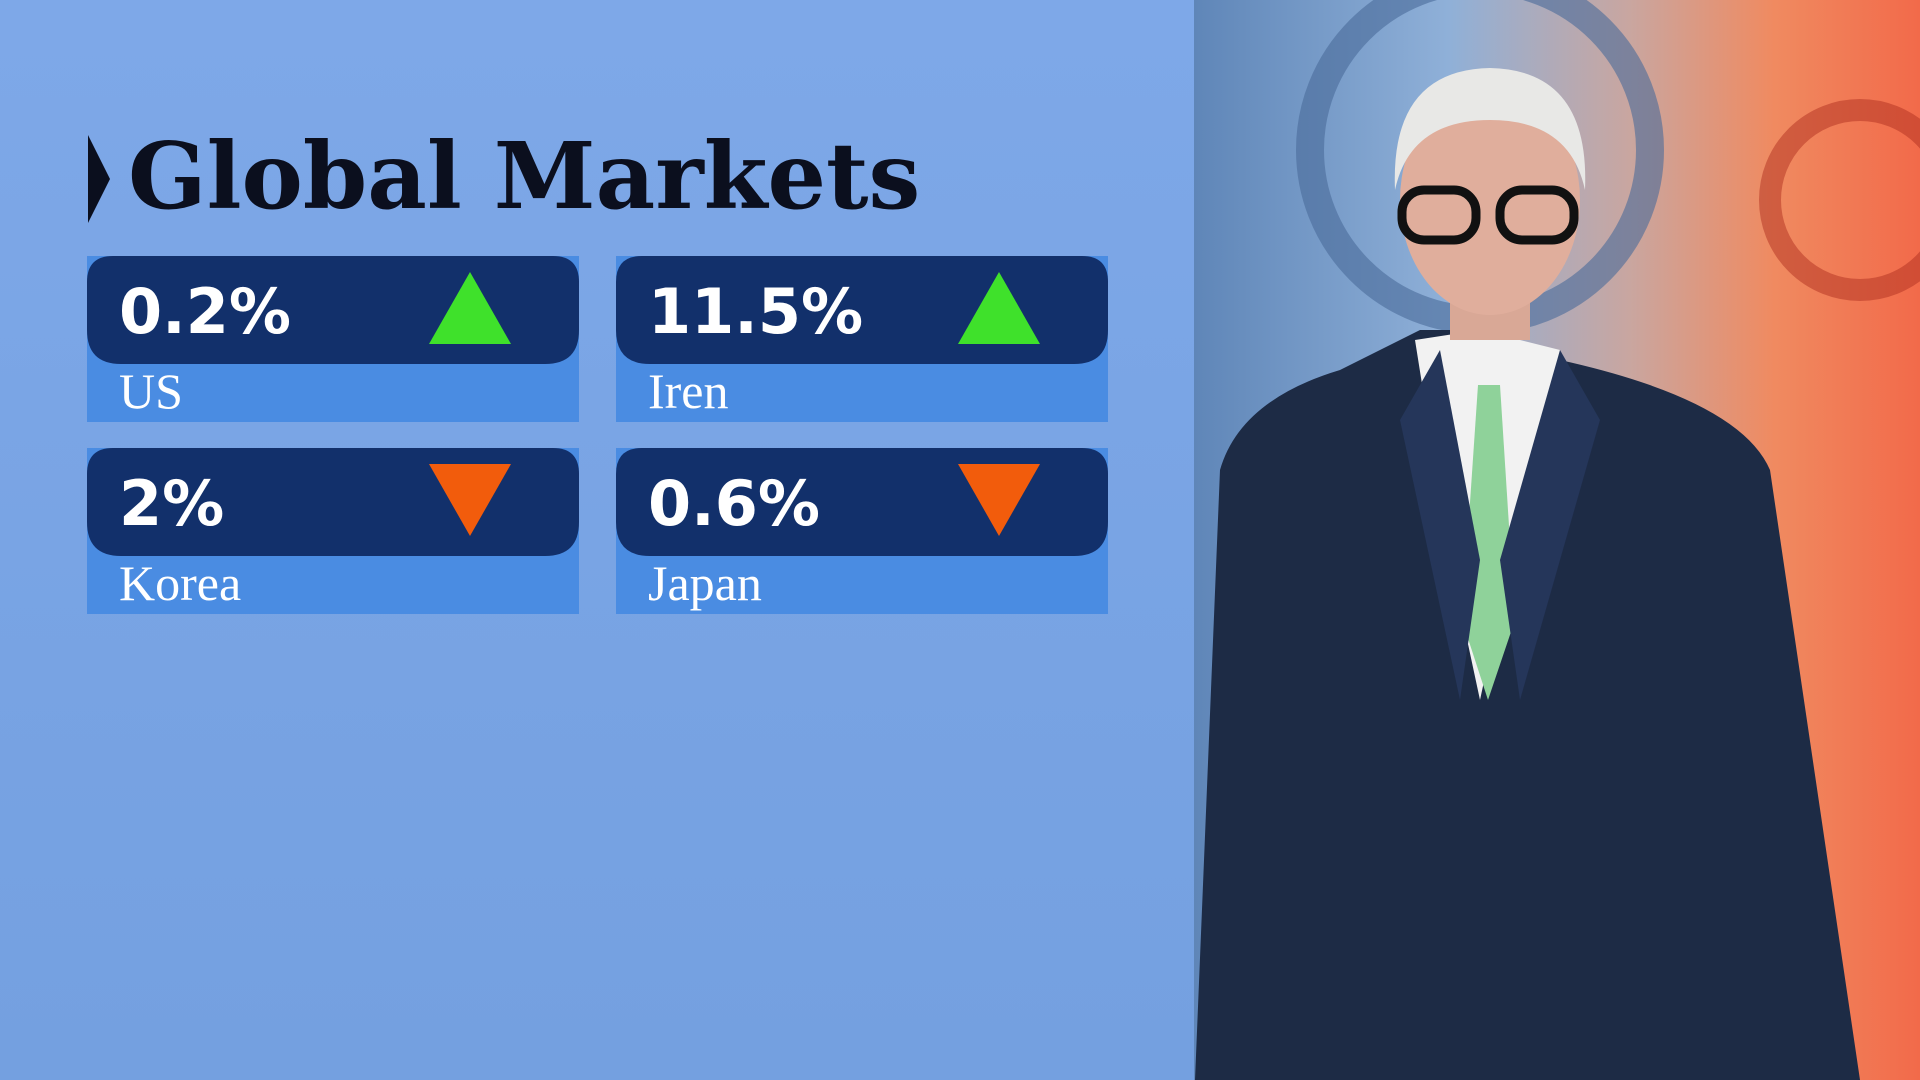  Describe the element at coordinates (171, 503) in the screenshot. I see `card-value: 2%` at that location.